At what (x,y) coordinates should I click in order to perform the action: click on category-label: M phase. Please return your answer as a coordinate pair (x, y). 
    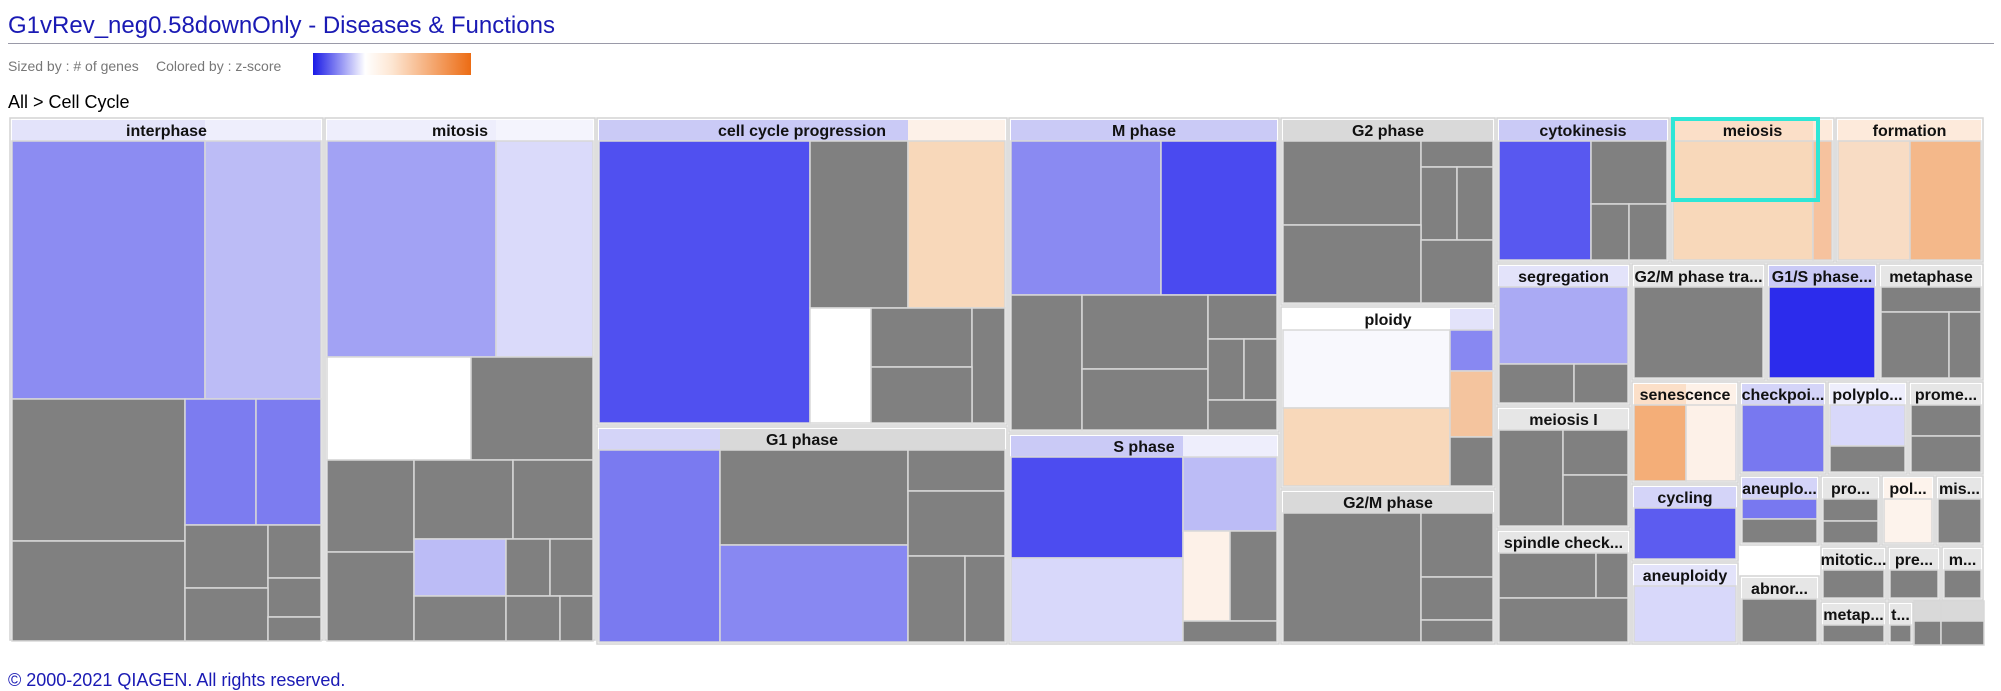
    Looking at the image, I should click on (1144, 131).